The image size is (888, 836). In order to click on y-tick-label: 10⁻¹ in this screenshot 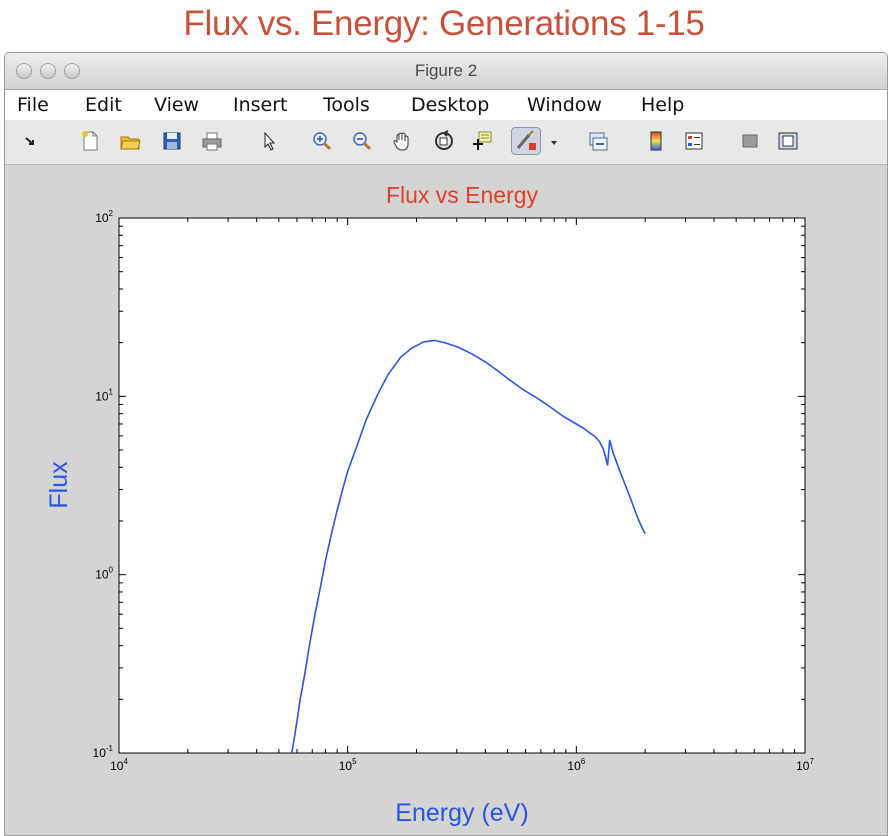, I will do `click(103, 752)`.